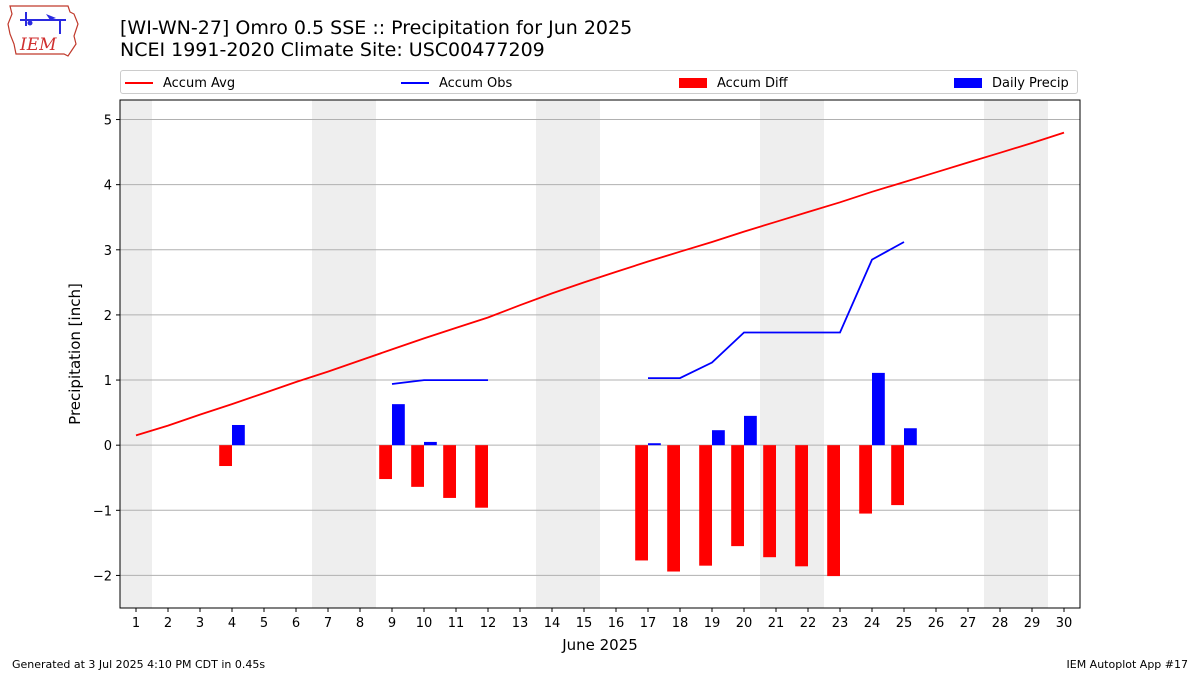 This screenshot has width=1200, height=675. I want to click on x-tick-label: 1, so click(136, 623).